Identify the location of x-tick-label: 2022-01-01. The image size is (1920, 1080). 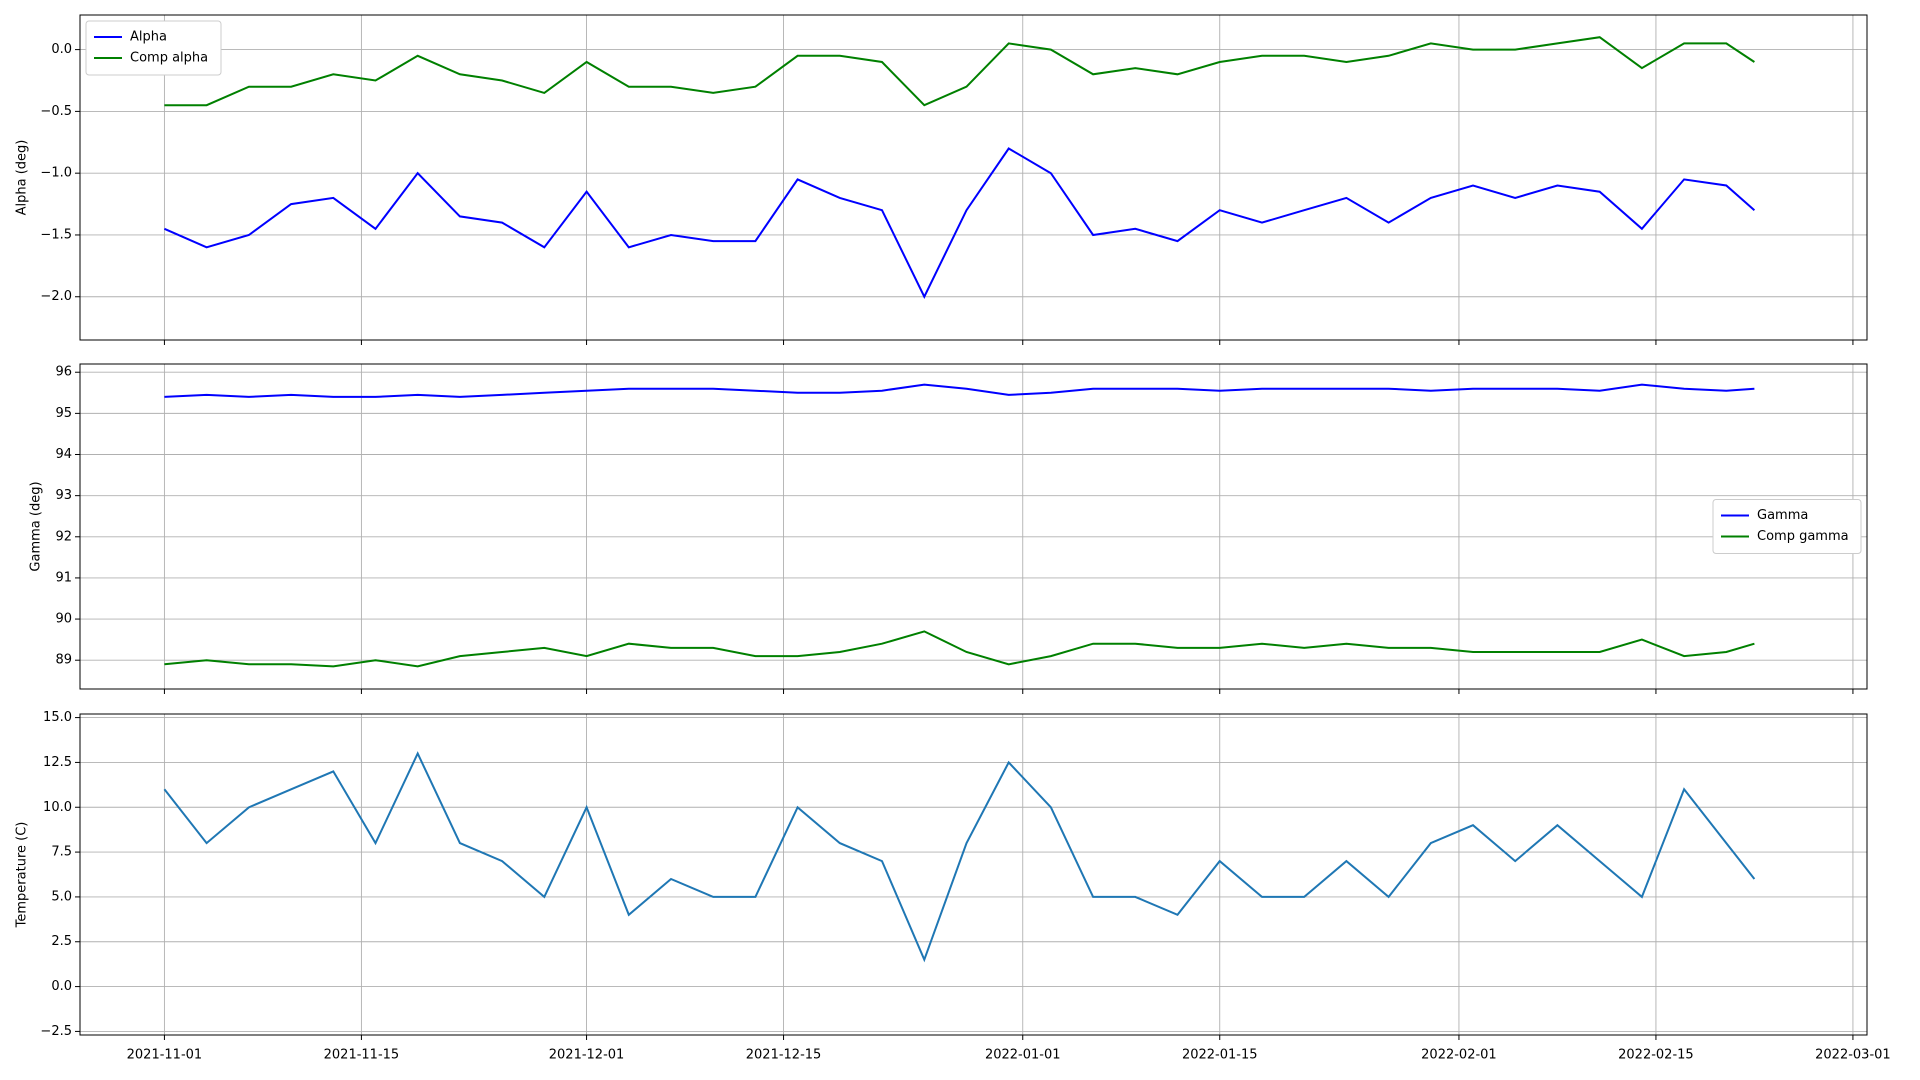
(1023, 1055).